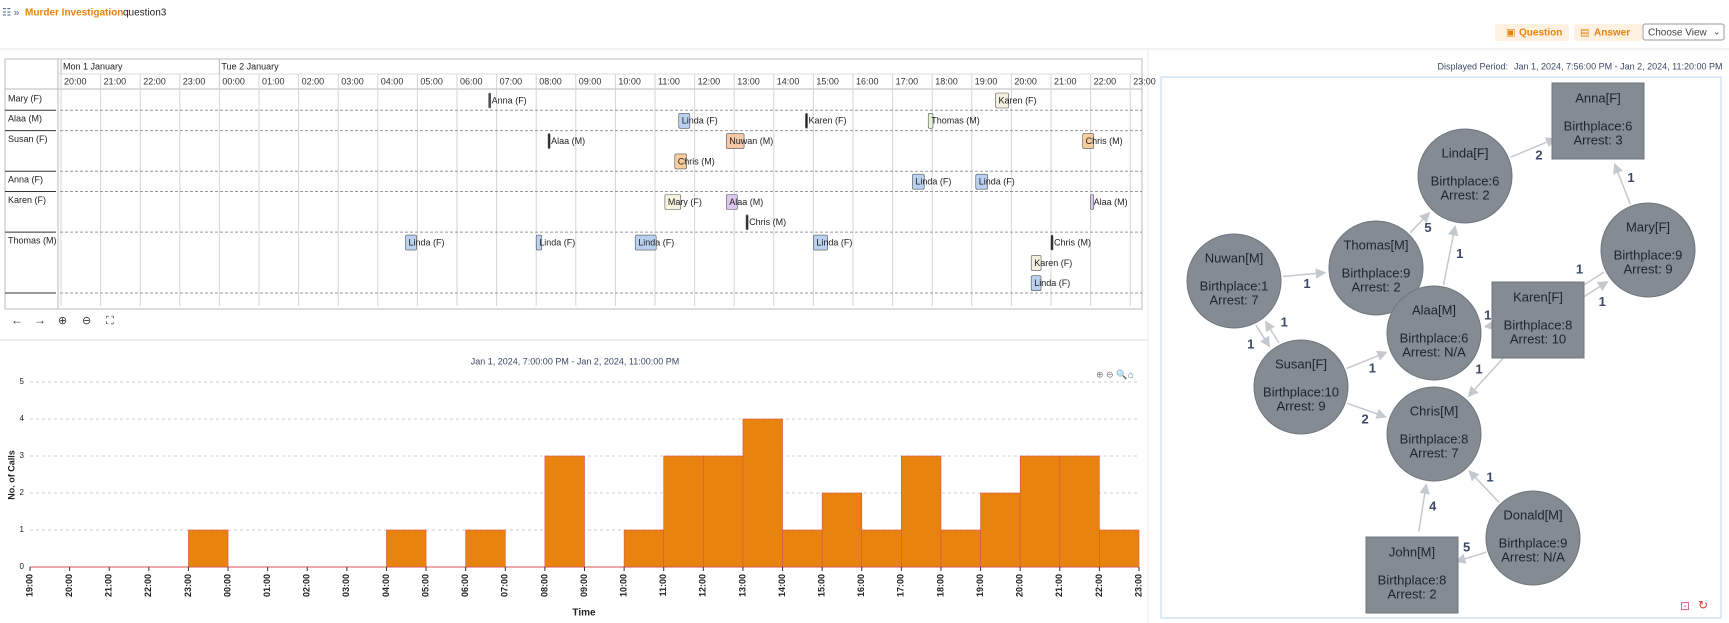 Image resolution: width=1729 pixels, height=623 pixels. I want to click on x-tick-label: 09:00, so click(584, 585).